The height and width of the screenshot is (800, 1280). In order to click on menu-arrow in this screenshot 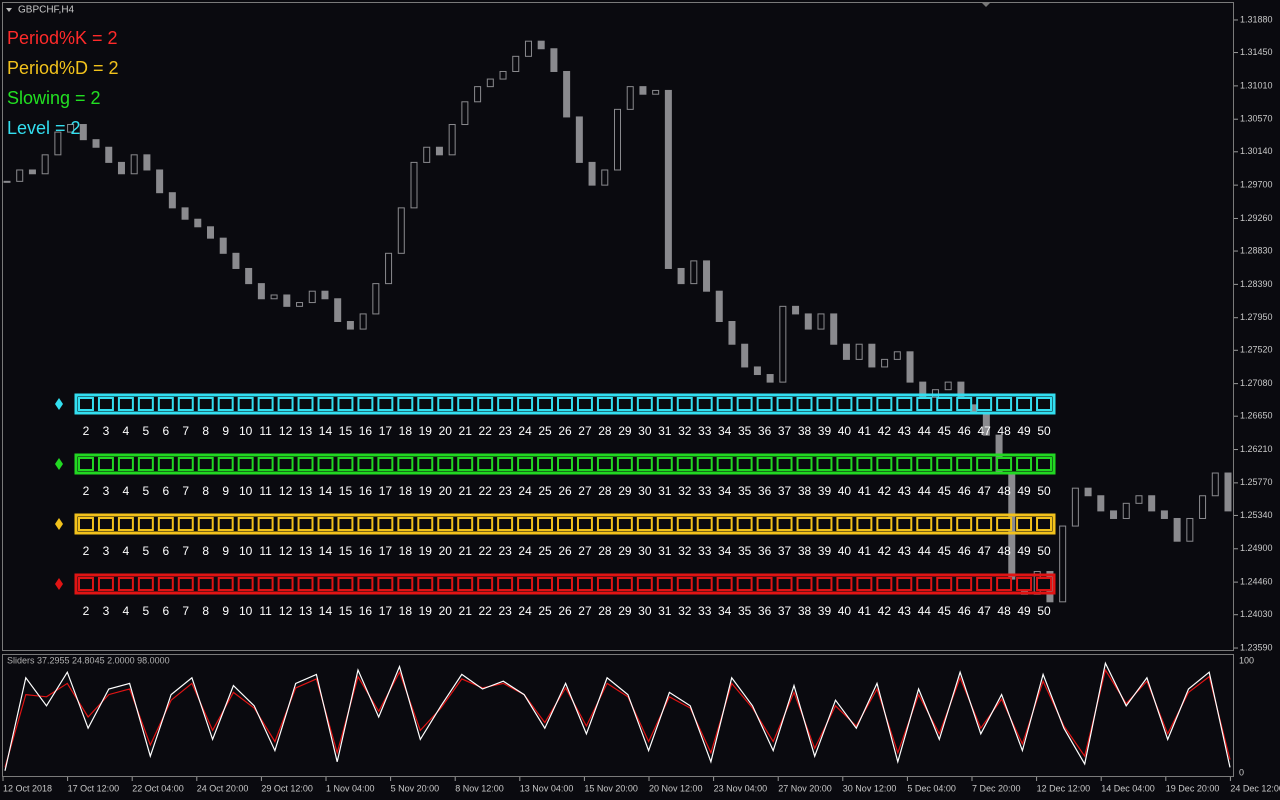, I will do `click(9, 10)`.